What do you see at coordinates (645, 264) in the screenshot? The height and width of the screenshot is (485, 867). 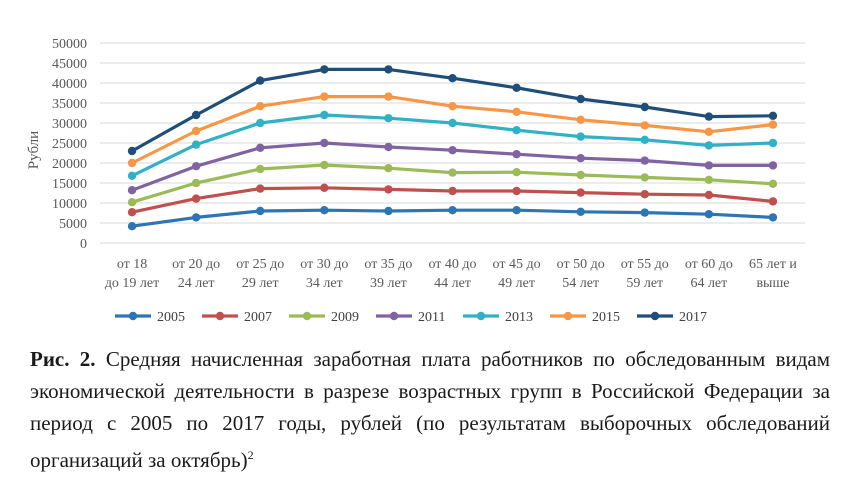 I see `x-tick-label-line: от 55 до` at bounding box center [645, 264].